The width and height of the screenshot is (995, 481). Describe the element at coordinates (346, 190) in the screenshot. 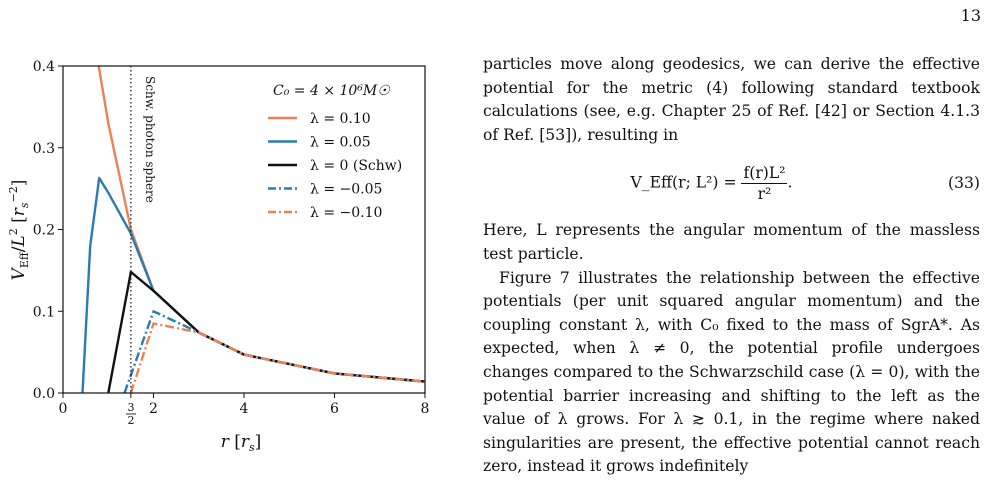

I see `legend-label-3: λ = −0.05` at that location.